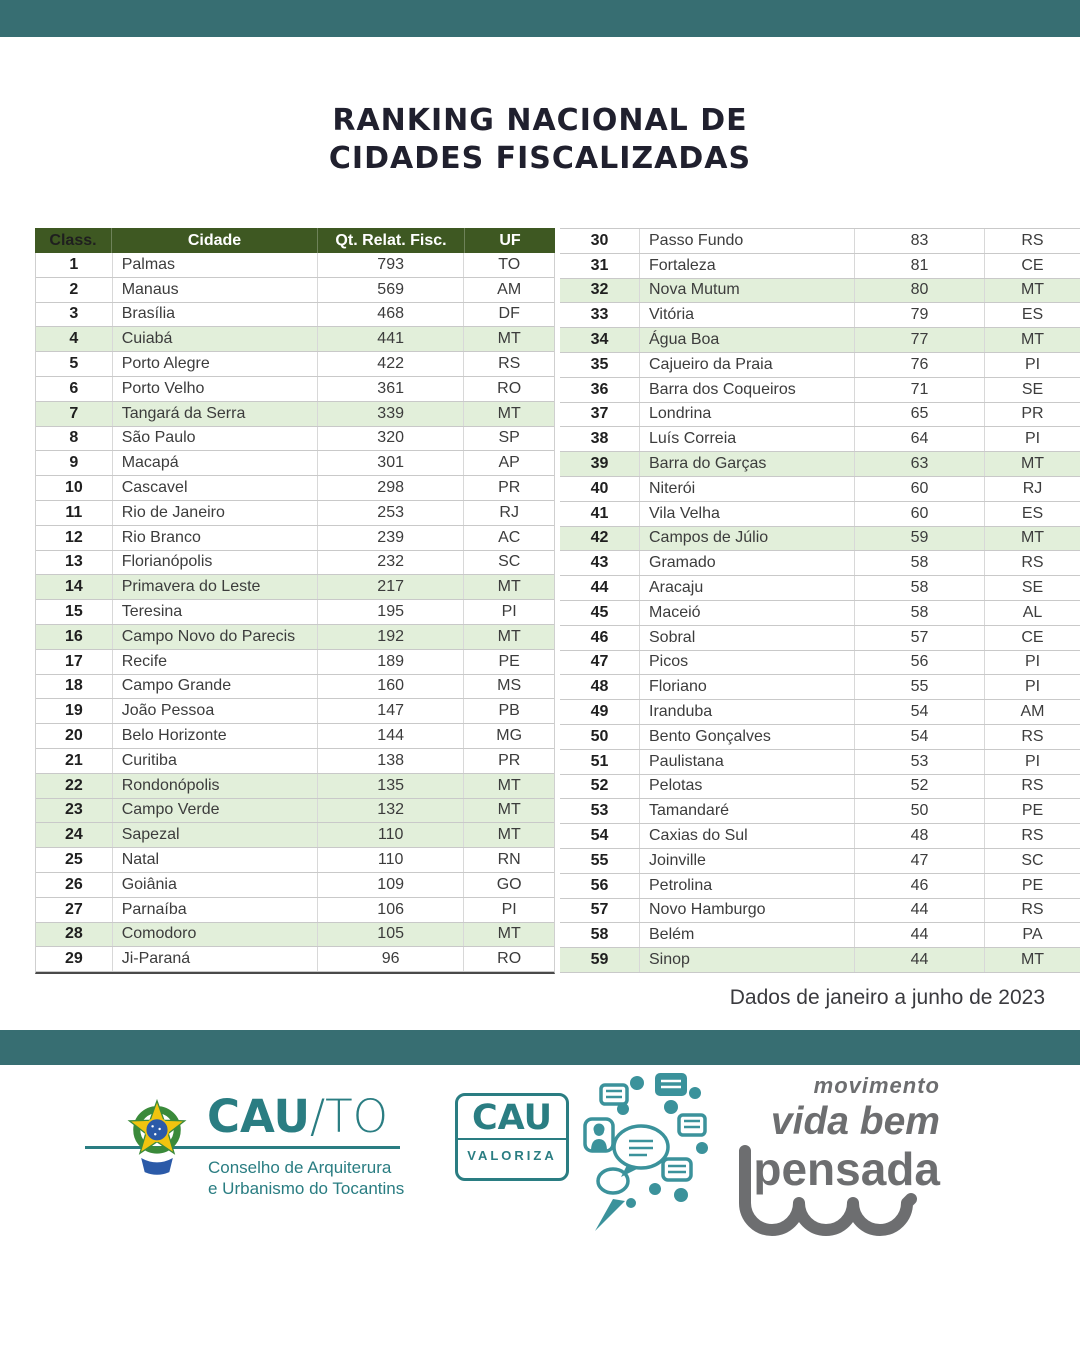 This screenshot has height=1350, width=1080. I want to click on table-row: 35 Cajueiro da Praia 76 PI, so click(820, 365).